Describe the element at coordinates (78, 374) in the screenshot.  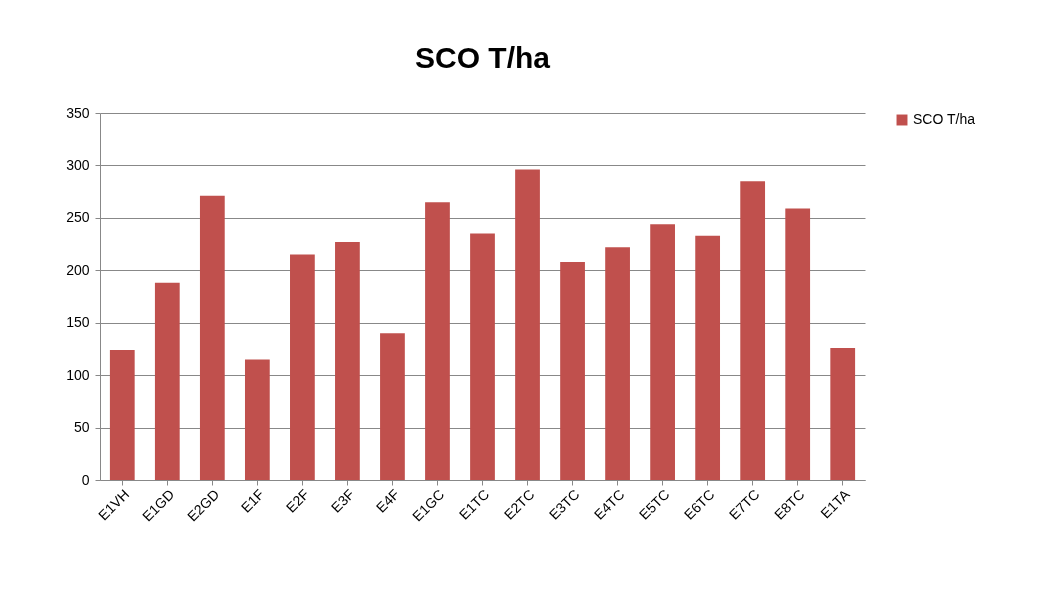
I see `y-tick-label: 100` at that location.